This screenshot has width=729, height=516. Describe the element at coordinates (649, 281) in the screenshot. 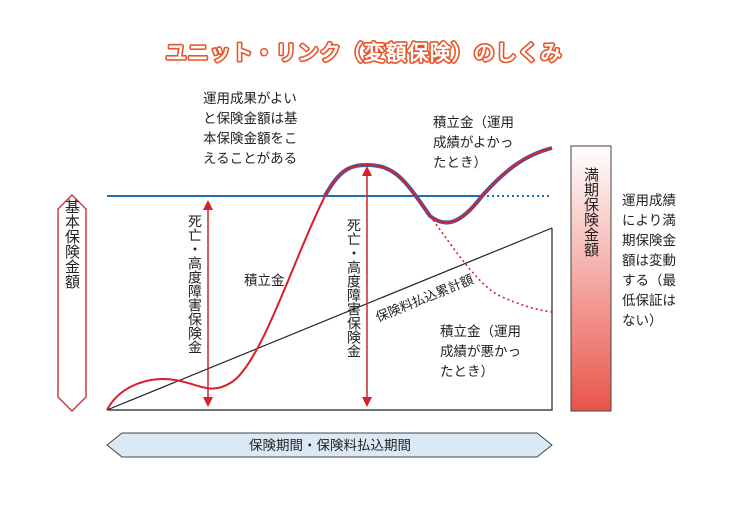

I see `svg-text: する（最` at that location.